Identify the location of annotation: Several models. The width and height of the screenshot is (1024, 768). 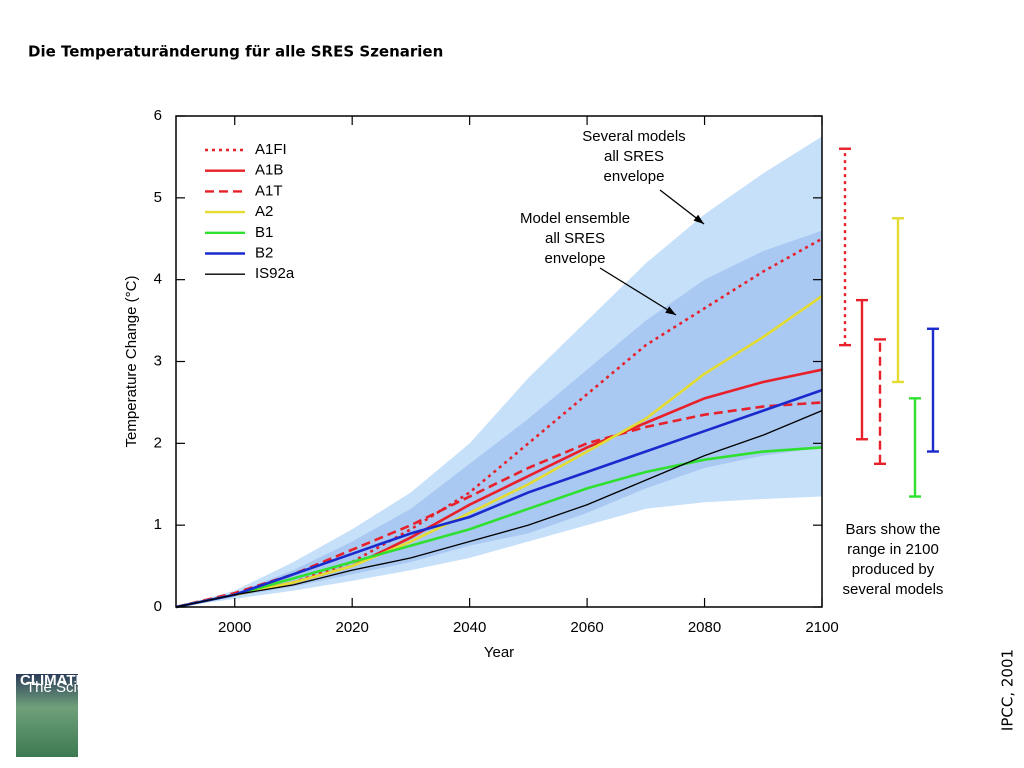
(633, 136).